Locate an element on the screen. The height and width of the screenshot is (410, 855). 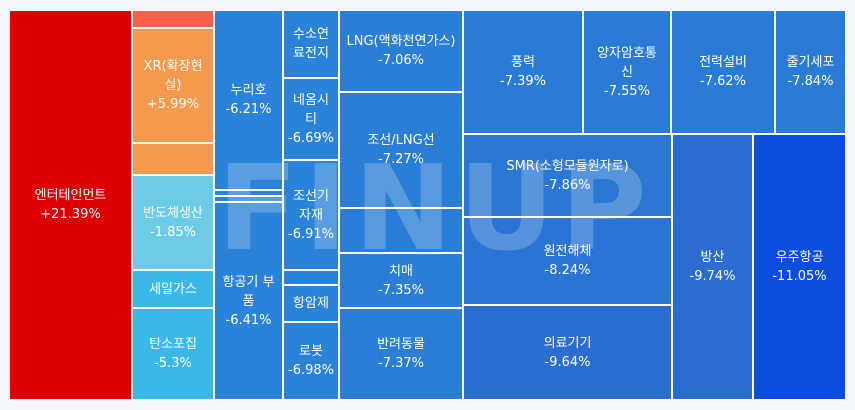
tile-name: 로봇 is located at coordinates (311, 351).